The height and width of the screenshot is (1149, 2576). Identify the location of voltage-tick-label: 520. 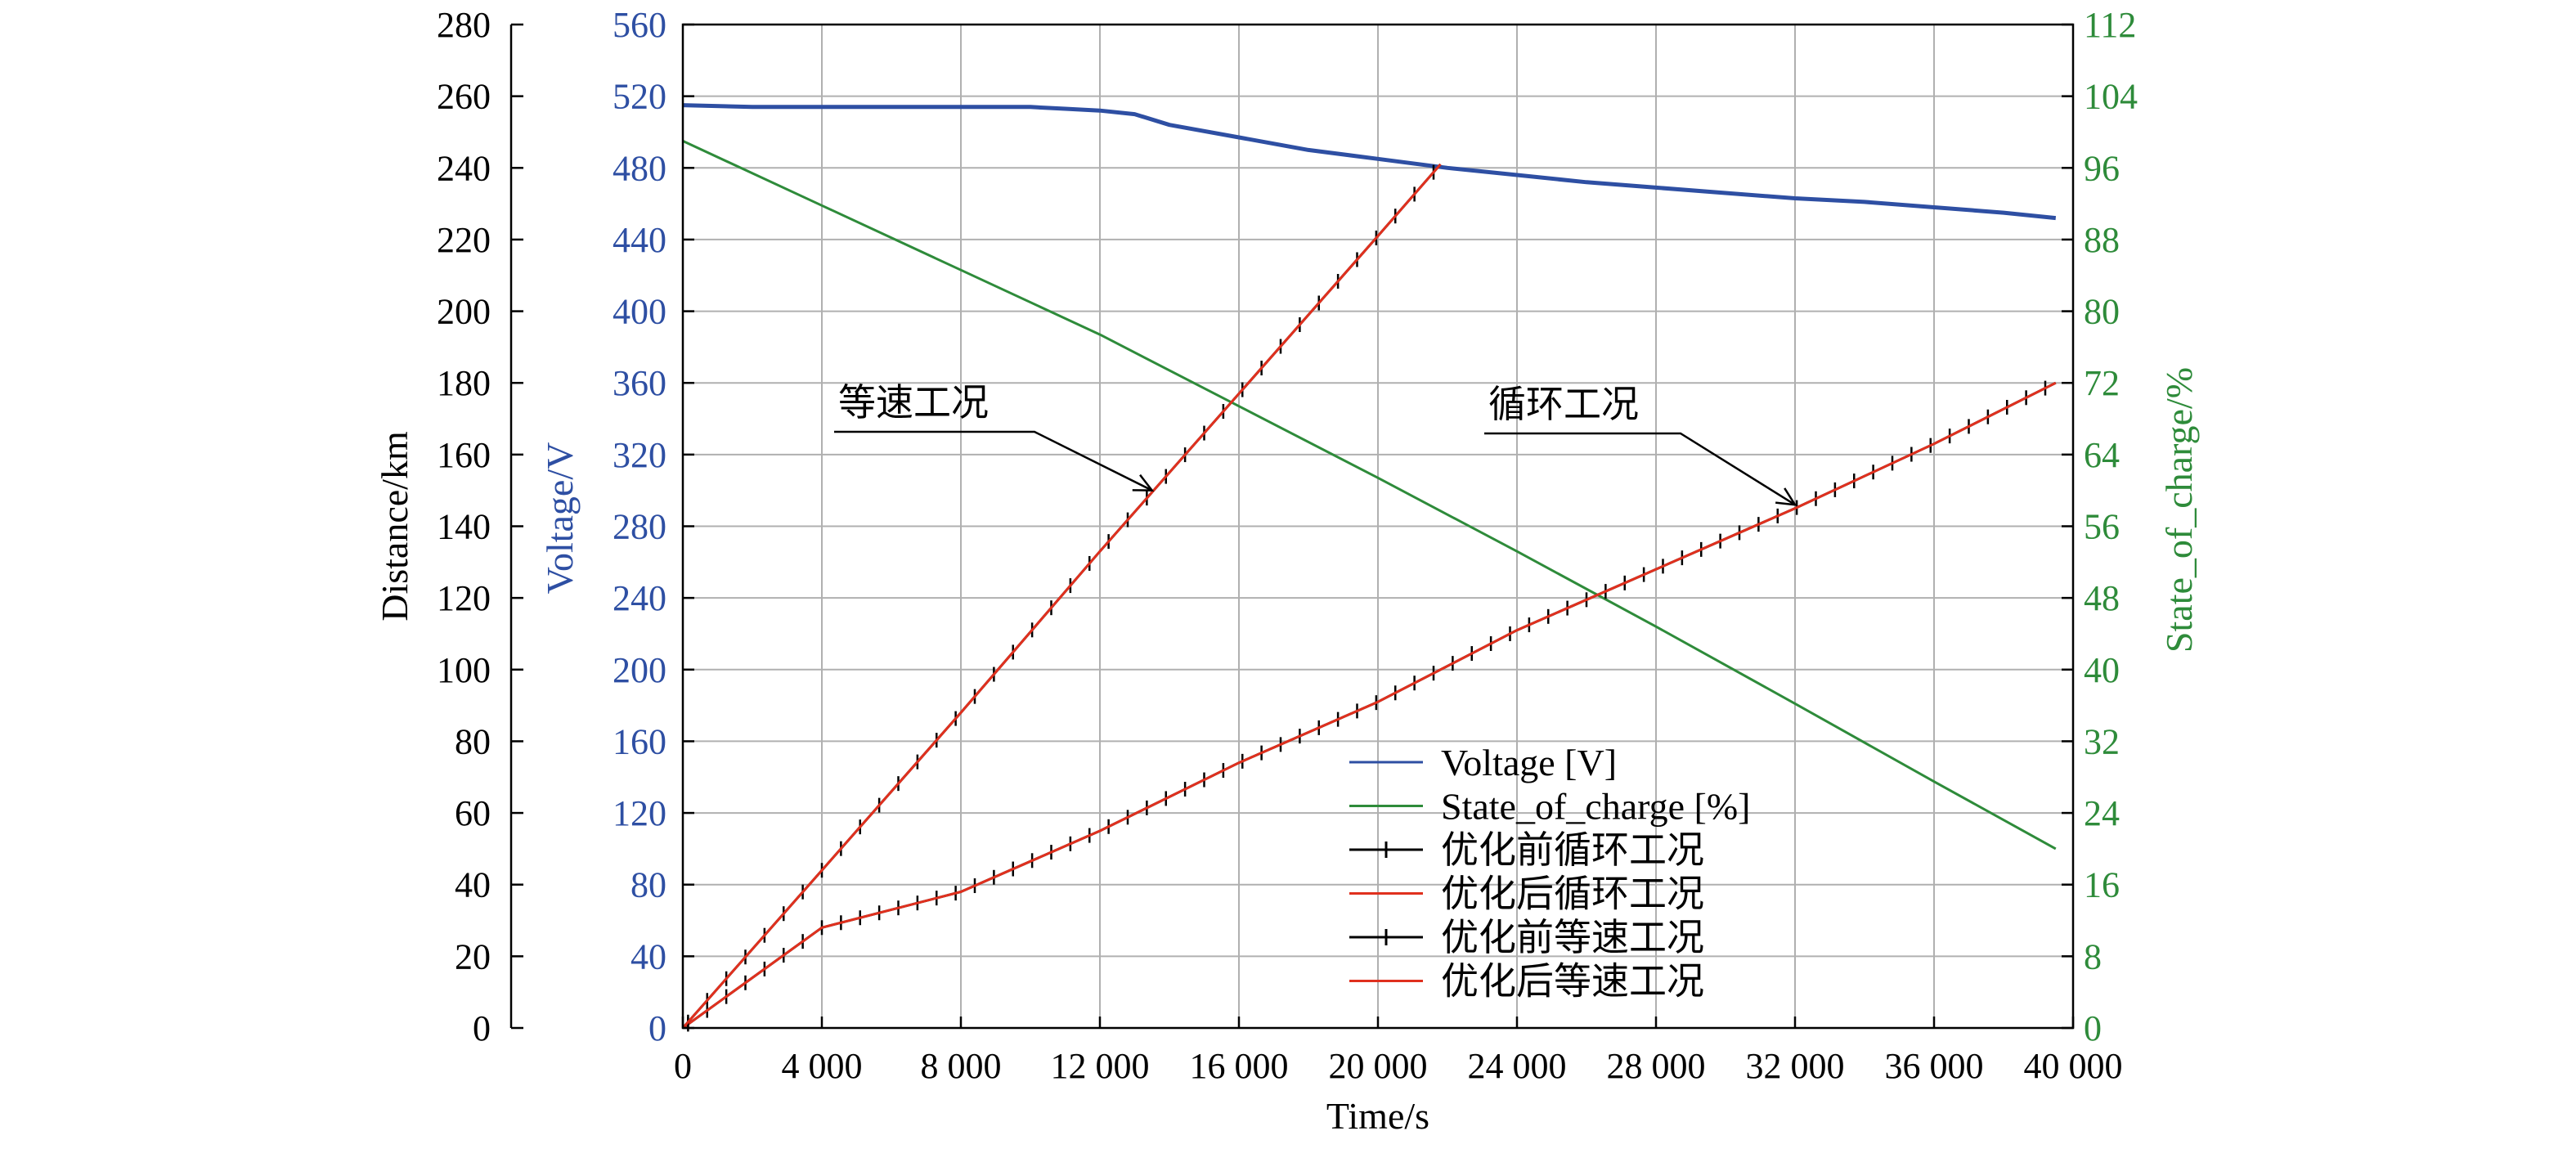
(639, 97).